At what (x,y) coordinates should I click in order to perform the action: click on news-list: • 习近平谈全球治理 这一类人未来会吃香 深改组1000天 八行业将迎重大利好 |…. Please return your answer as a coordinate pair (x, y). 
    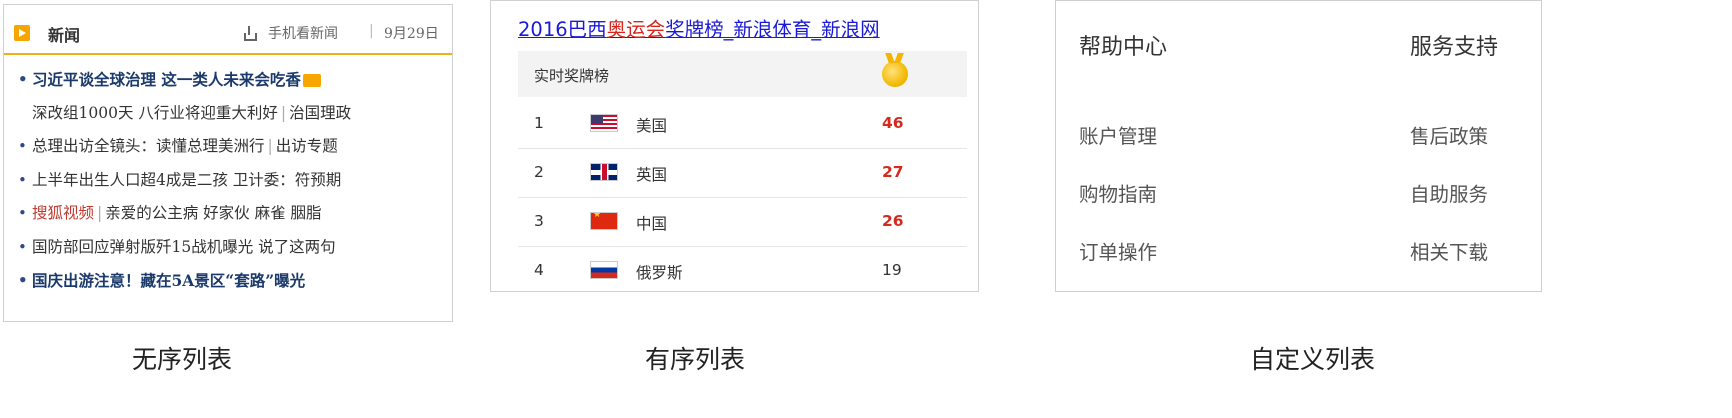
    Looking at the image, I should click on (228, 180).